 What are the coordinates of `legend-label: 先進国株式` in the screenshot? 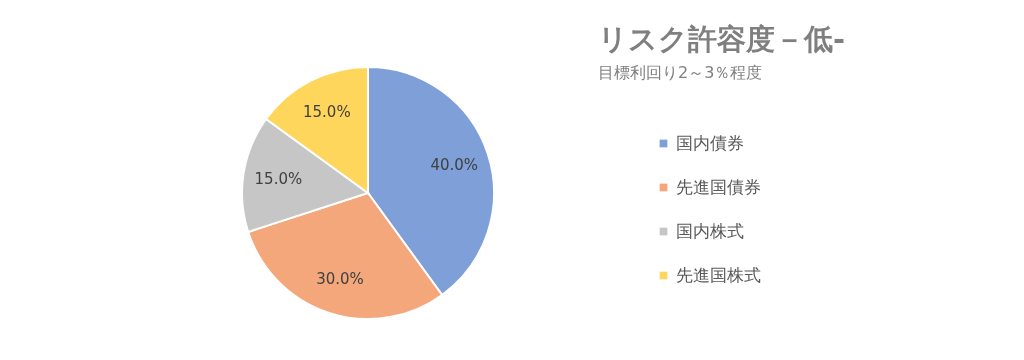 It's located at (718, 274).